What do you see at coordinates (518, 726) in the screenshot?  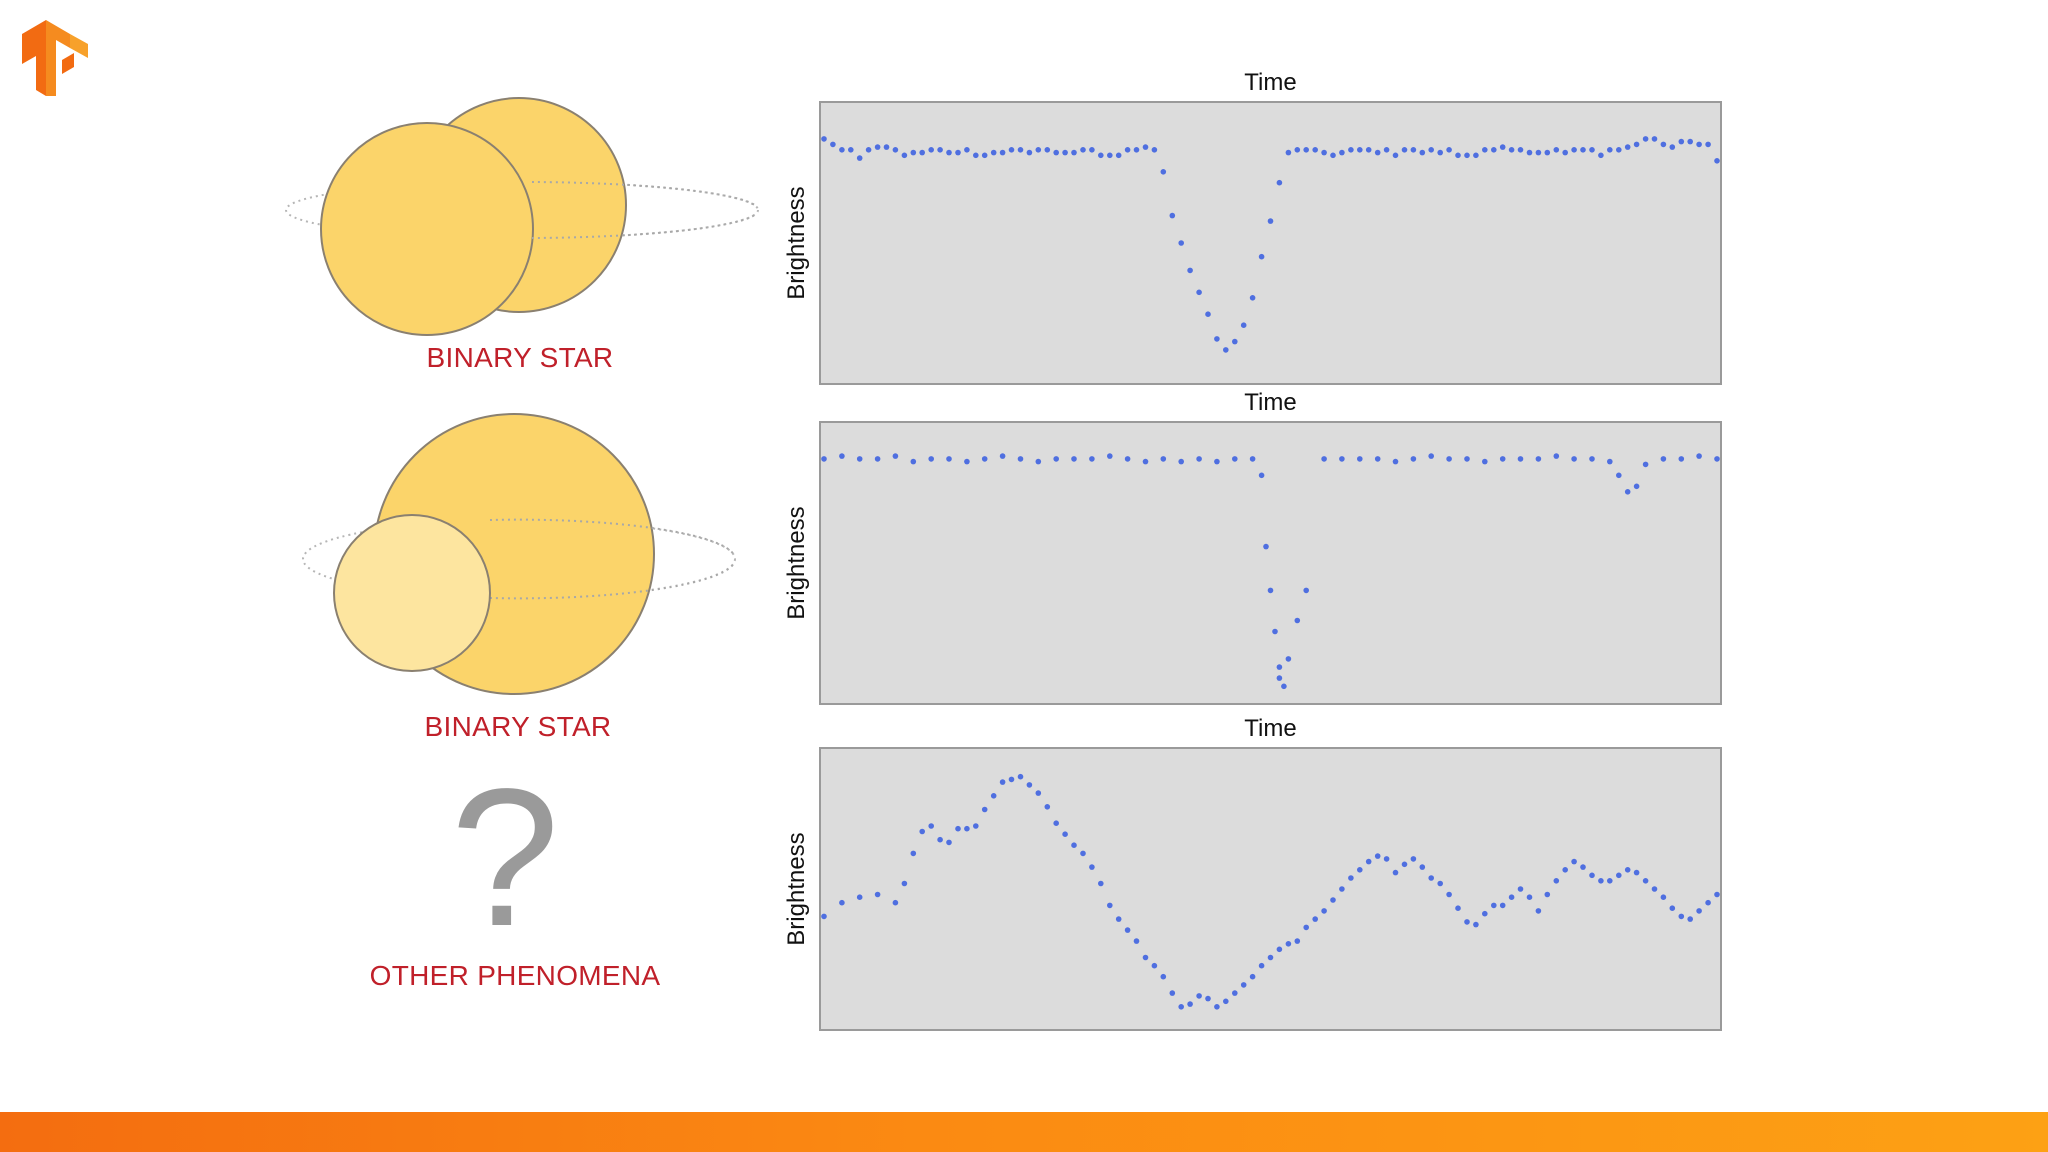 I see `panel-label-binary-star-2: BINARY STAR` at bounding box center [518, 726].